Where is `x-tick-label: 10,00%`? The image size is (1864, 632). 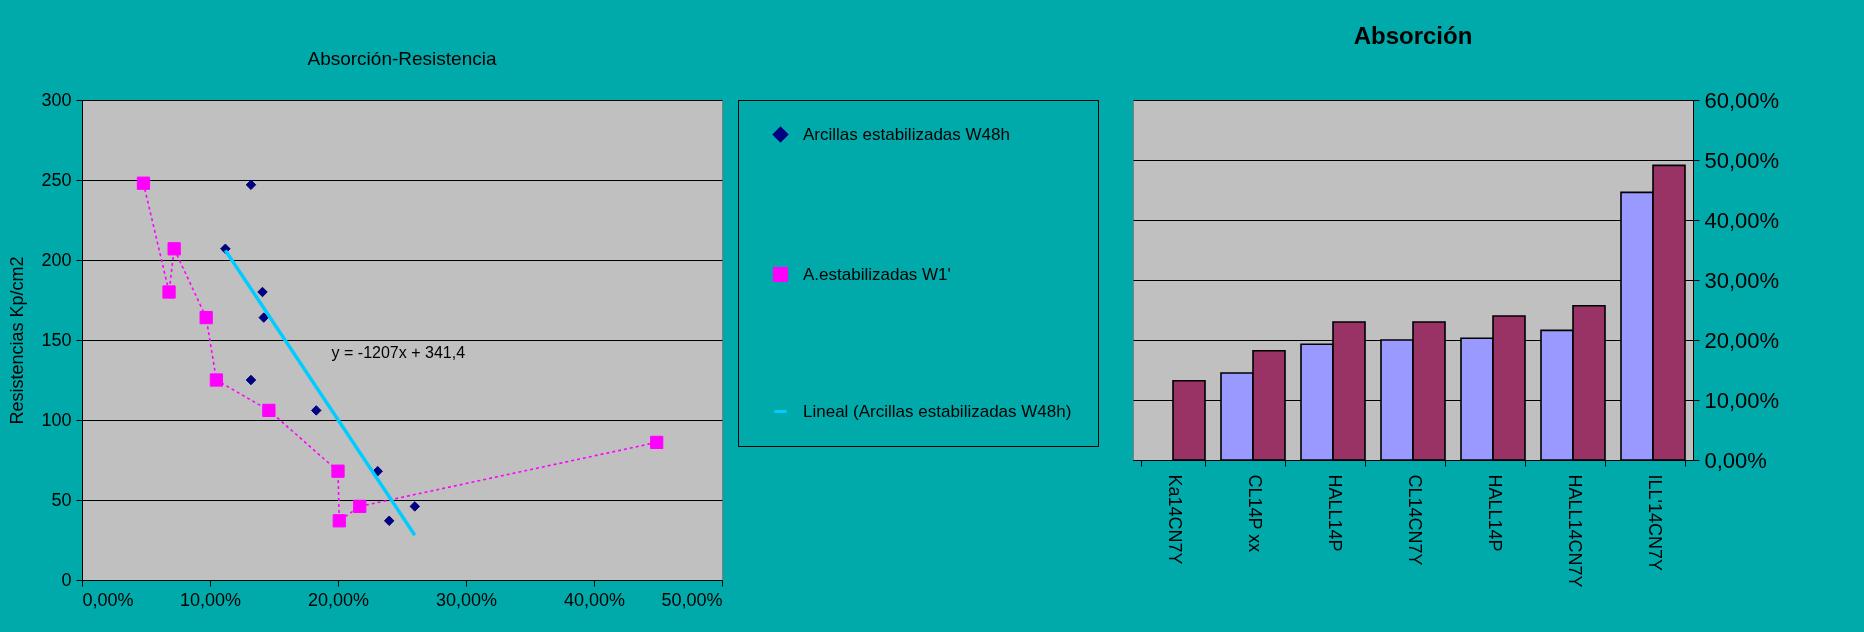
x-tick-label: 10,00% is located at coordinates (210, 599).